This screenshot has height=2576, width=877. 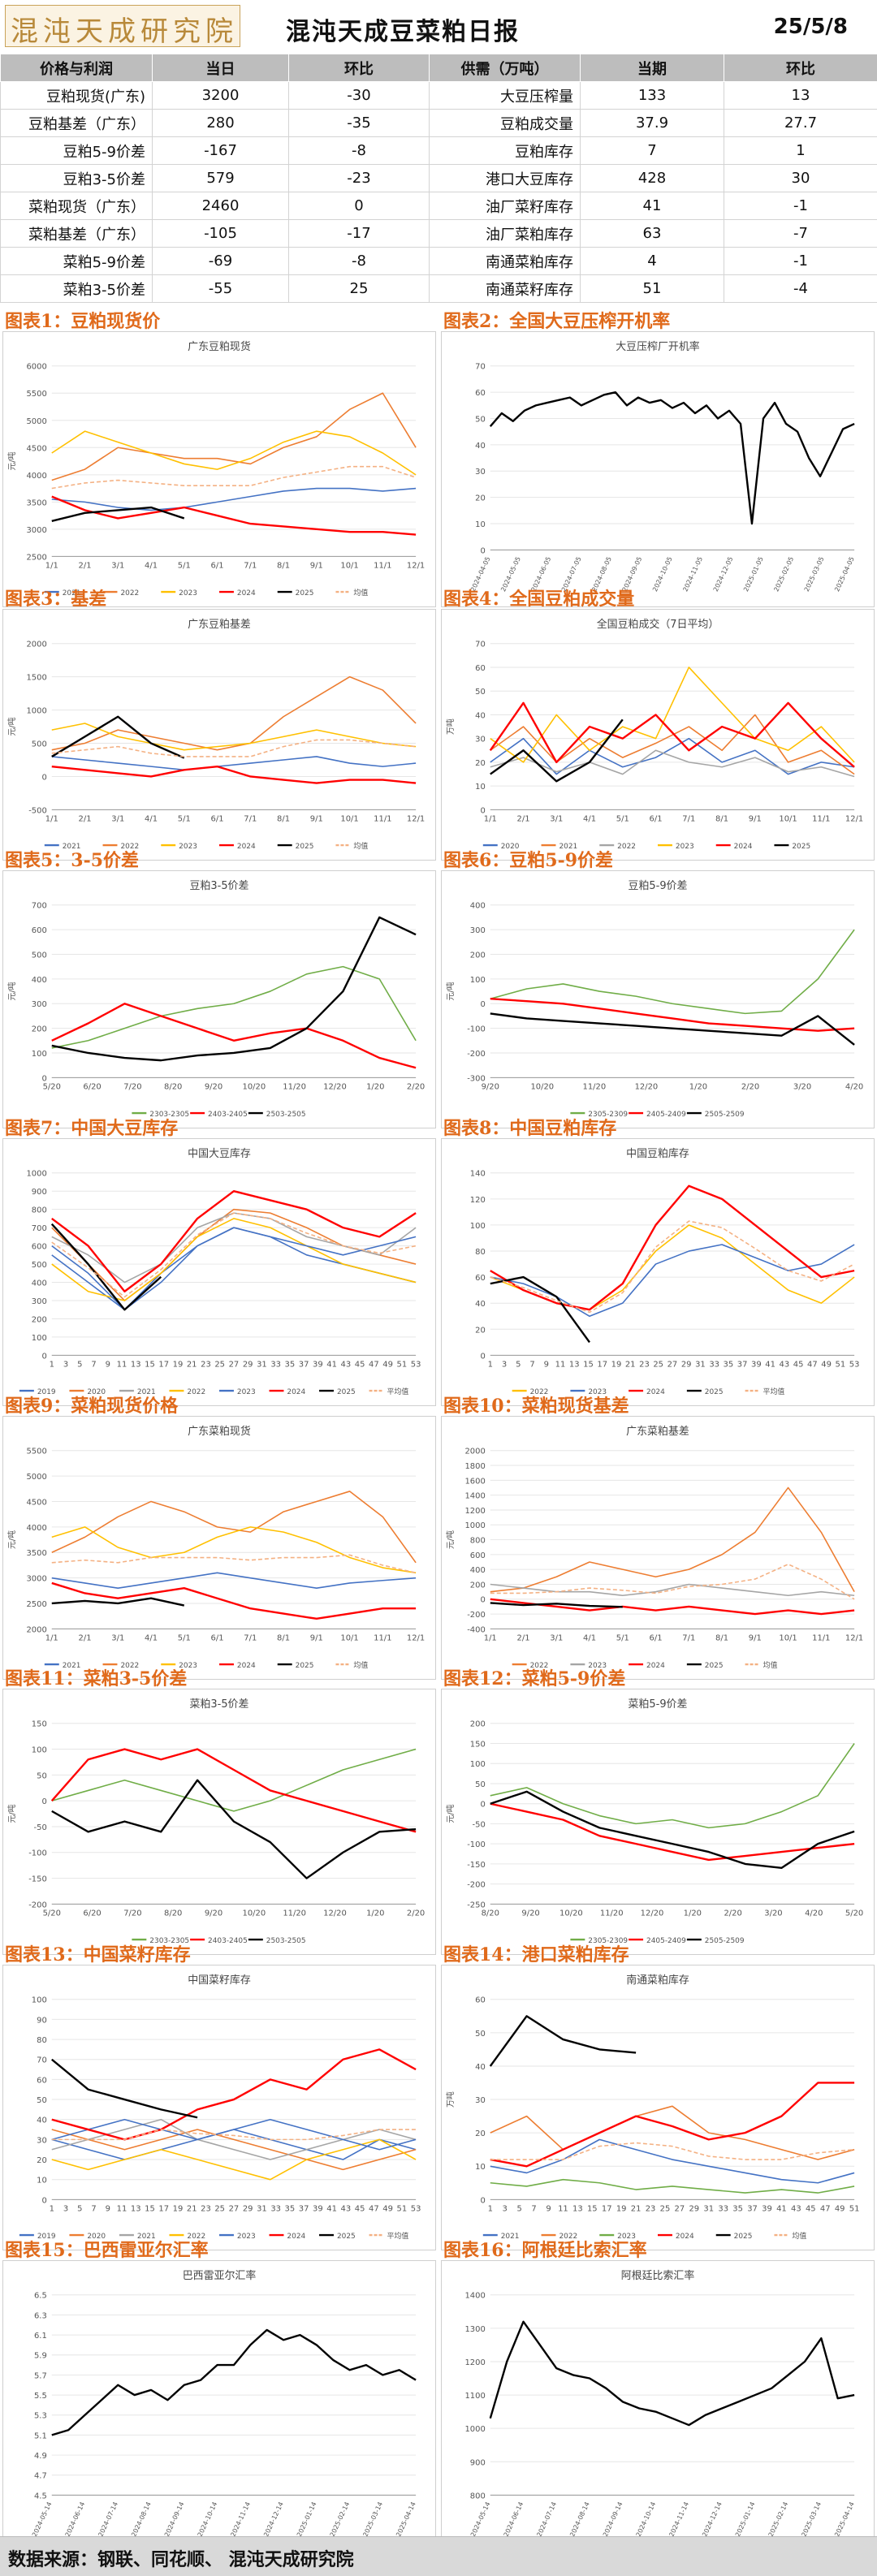 What do you see at coordinates (688, 818) in the screenshot?
I see `x-tick-label: 7/1` at bounding box center [688, 818].